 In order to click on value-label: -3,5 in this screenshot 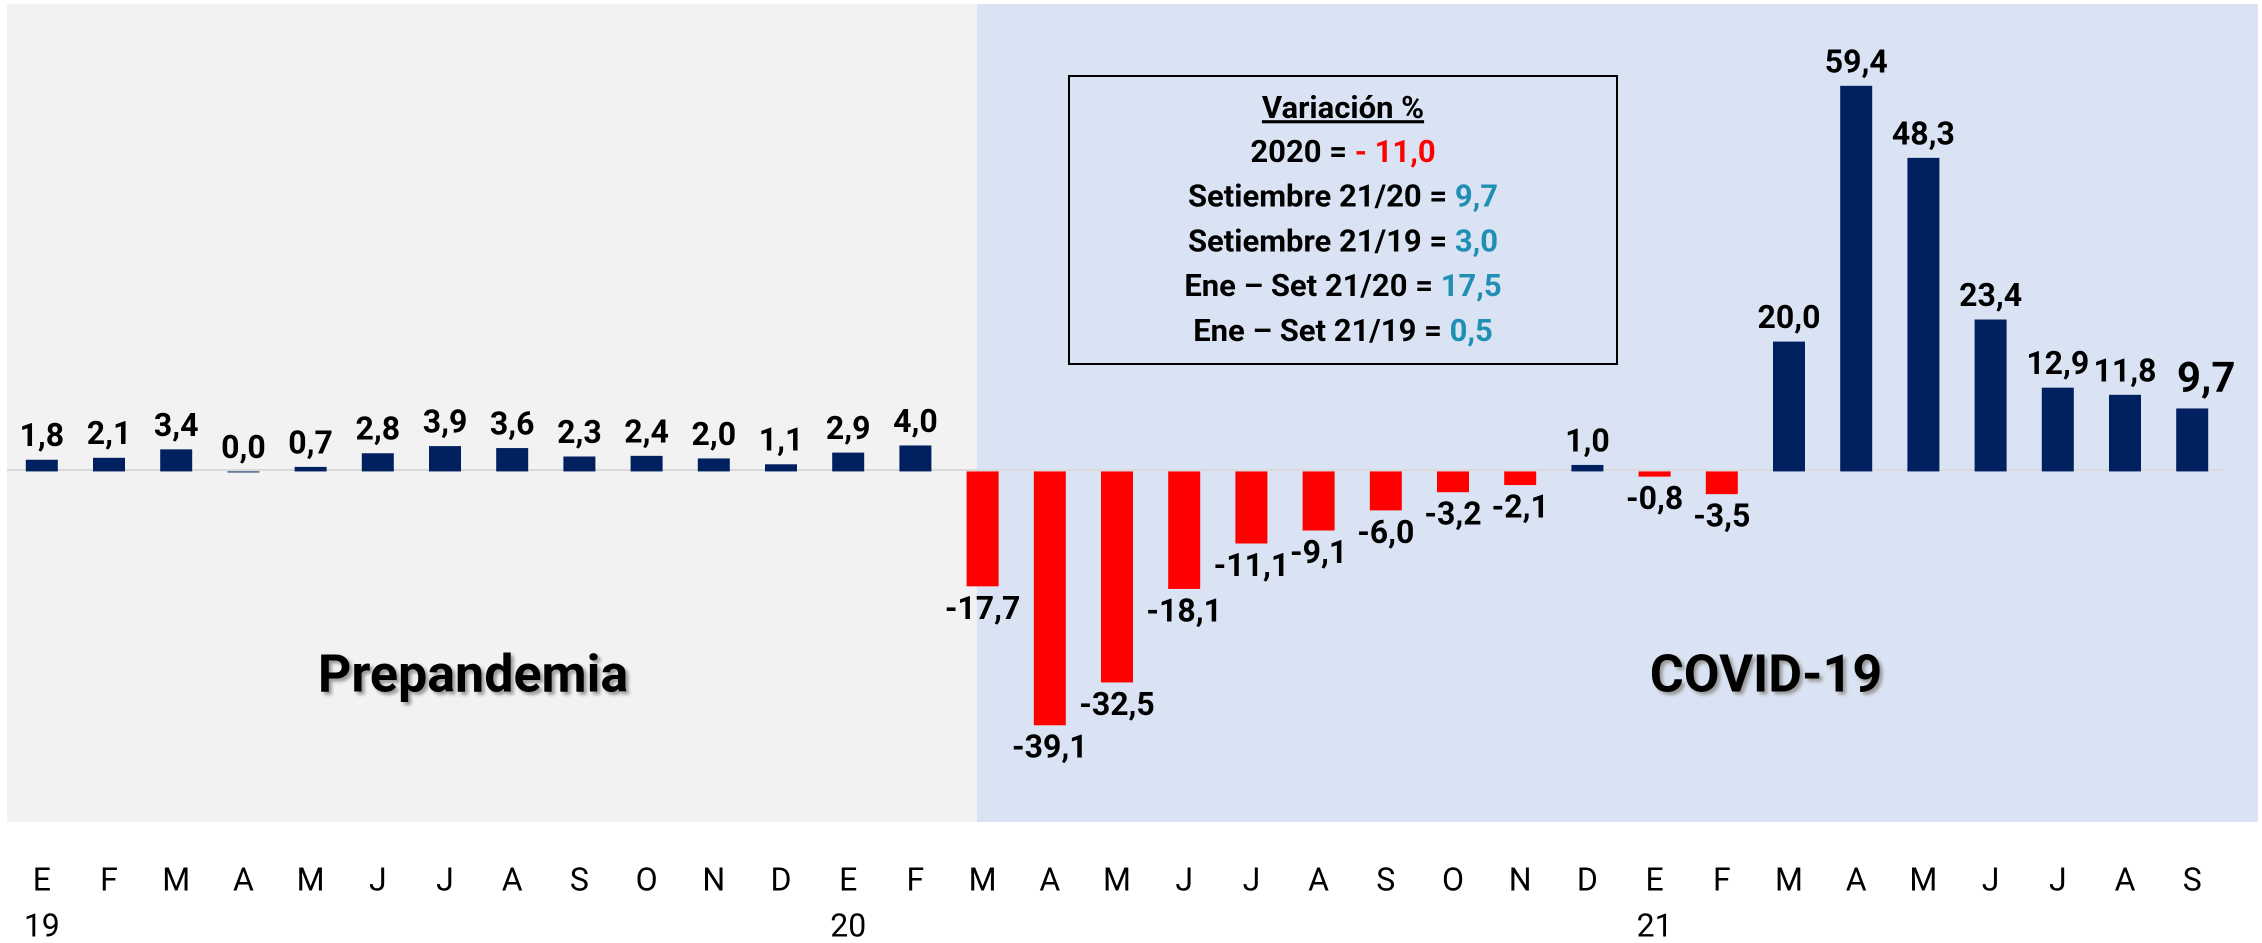, I will do `click(1721, 516)`.